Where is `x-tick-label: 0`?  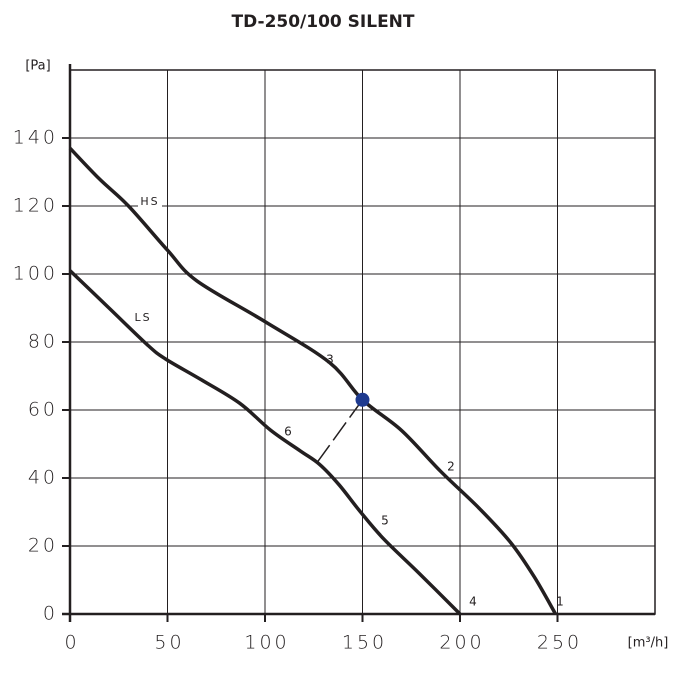
x-tick-label: 0 is located at coordinates (71, 643).